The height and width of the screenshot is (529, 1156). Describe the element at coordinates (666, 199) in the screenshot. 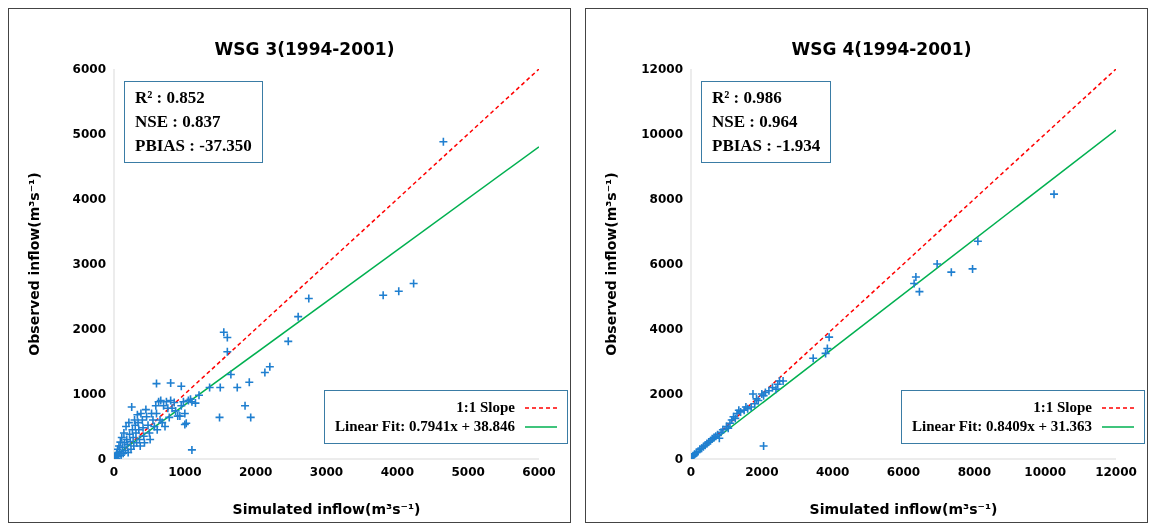

I see `y-tick-label: 8000` at that location.